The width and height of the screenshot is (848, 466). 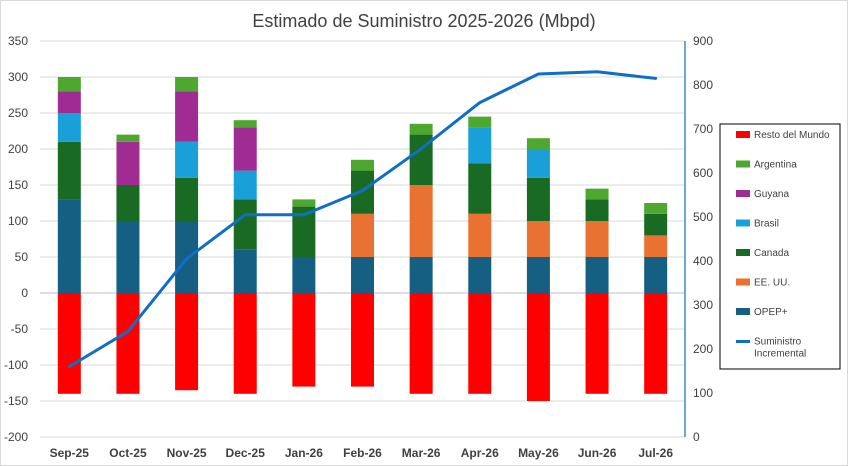 I want to click on right-tick-label: 0, so click(x=696, y=437).